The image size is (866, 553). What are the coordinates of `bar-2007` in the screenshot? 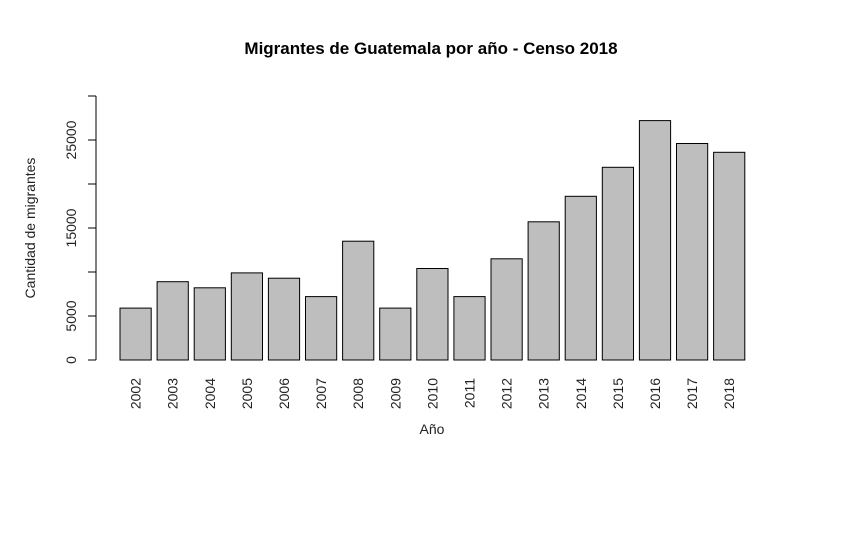 It's located at (321, 328).